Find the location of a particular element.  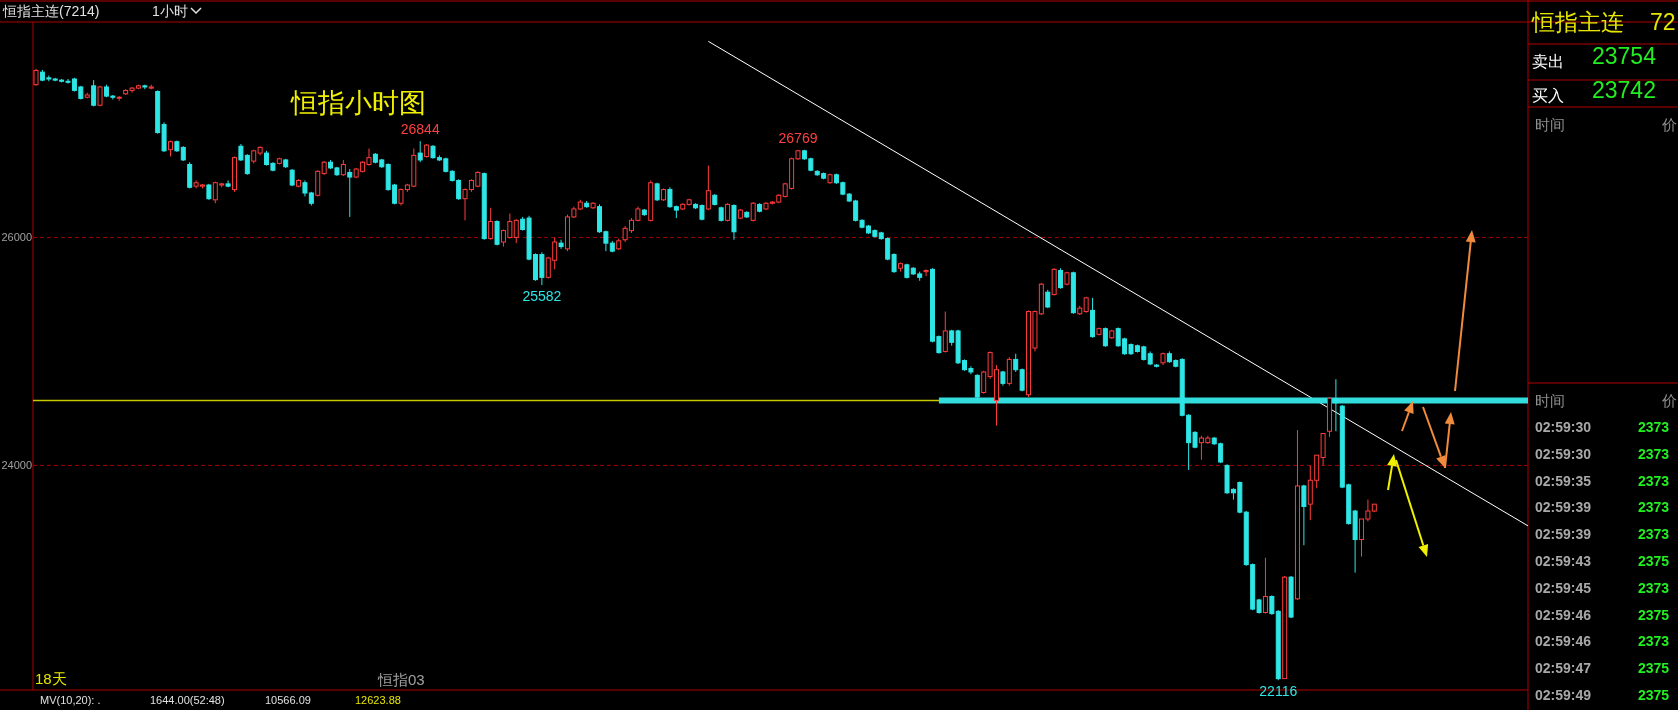

text: 02:59:43 is located at coordinates (1563, 561).